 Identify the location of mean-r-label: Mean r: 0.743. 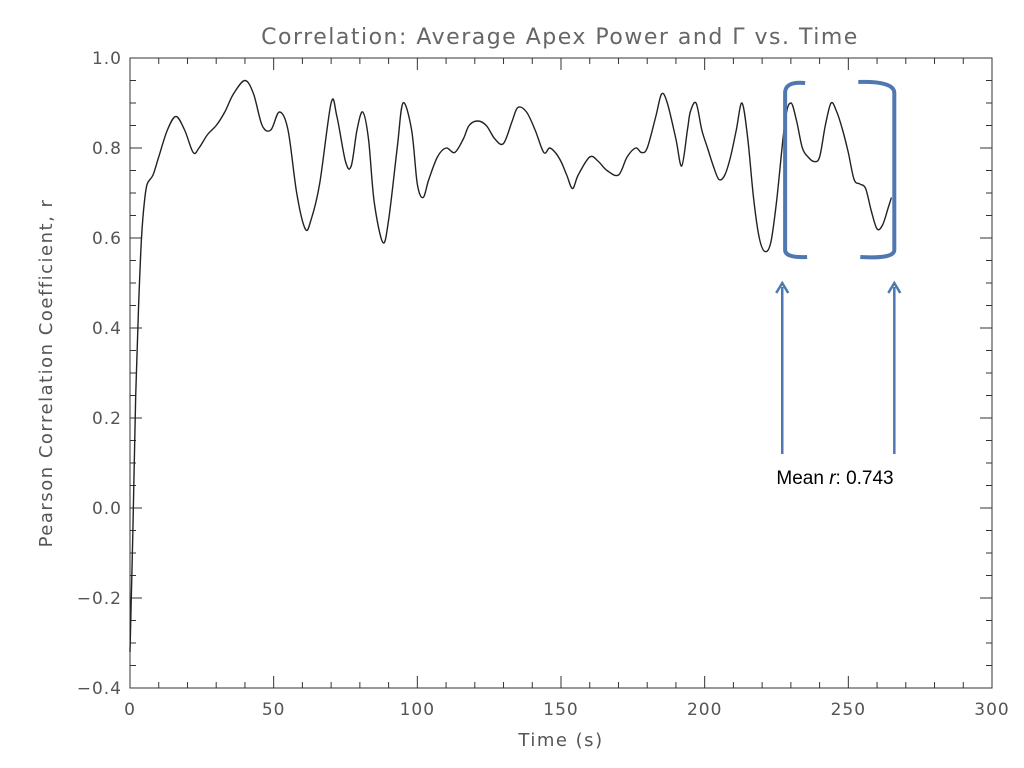
(834, 478).